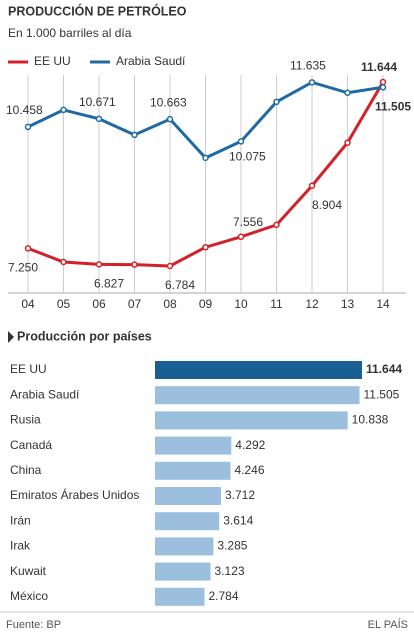  I want to click on data-label: 11.635, so click(308, 66).